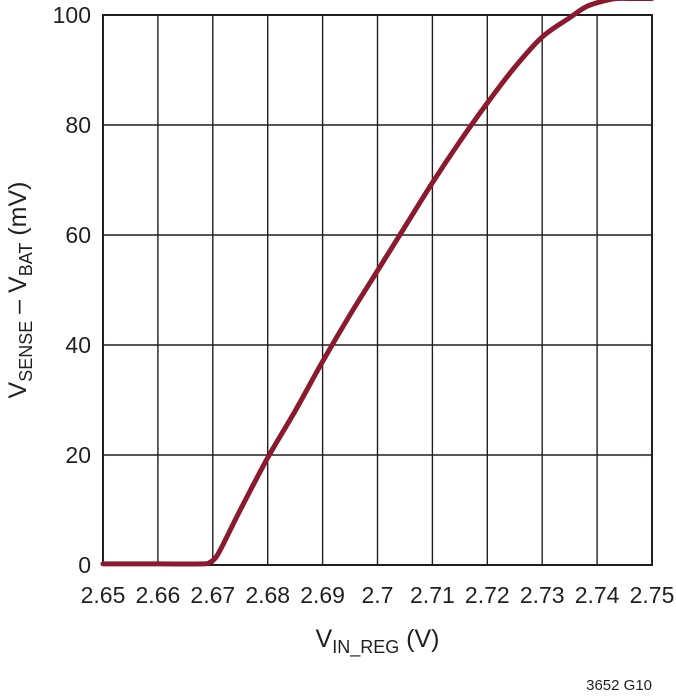 The width and height of the screenshot is (676, 696). Describe the element at coordinates (72, 290) in the screenshot. I see `y-tick-labels: 0 20 40 60 80 100` at that location.